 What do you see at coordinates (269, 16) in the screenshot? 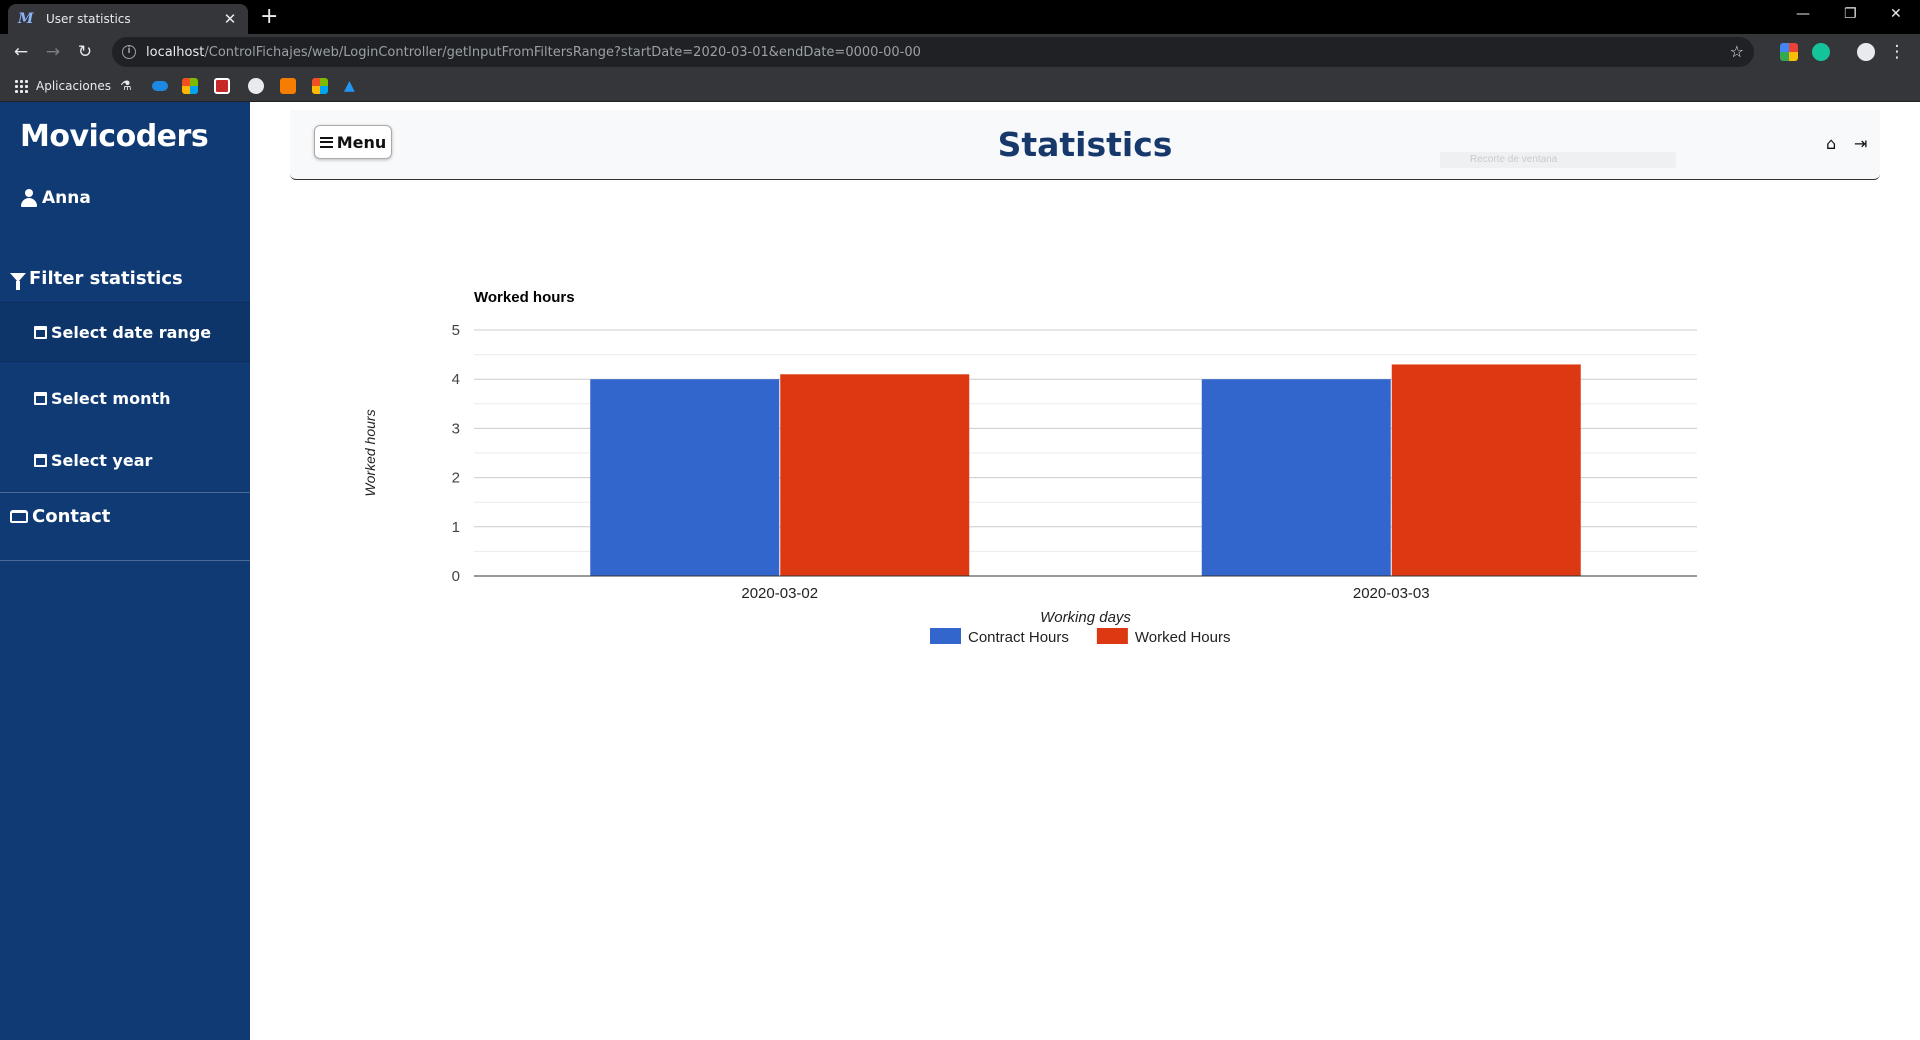
I see `new-tab-button: +` at bounding box center [269, 16].